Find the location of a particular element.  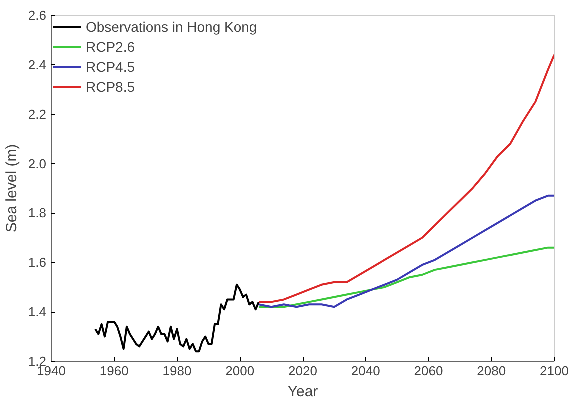

legend-label: RCP2.6 is located at coordinates (111, 47).